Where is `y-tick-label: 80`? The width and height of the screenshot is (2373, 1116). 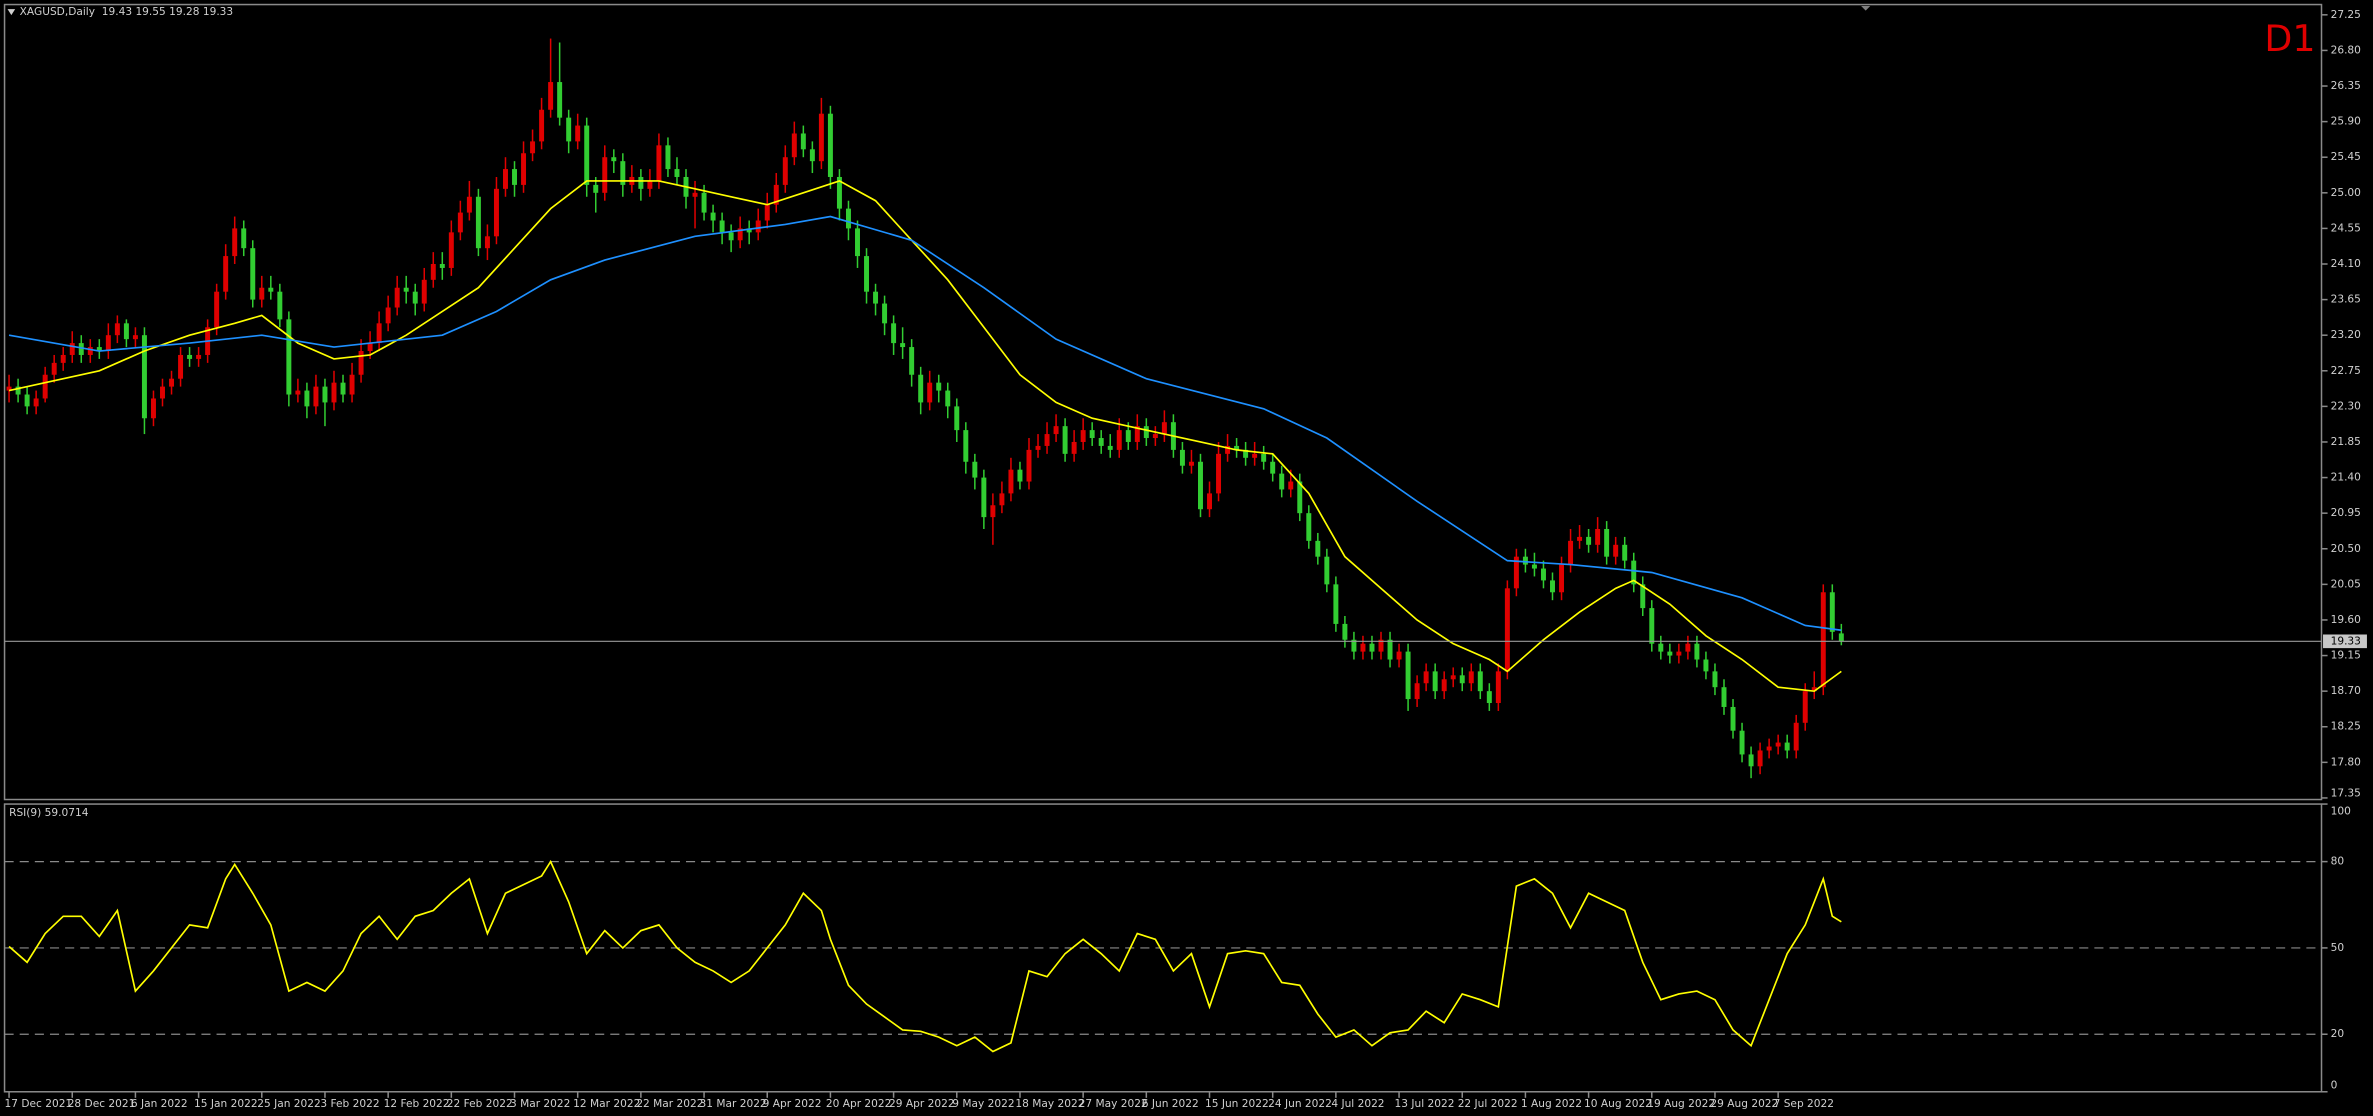
y-tick-label: 80 is located at coordinates (2338, 862).